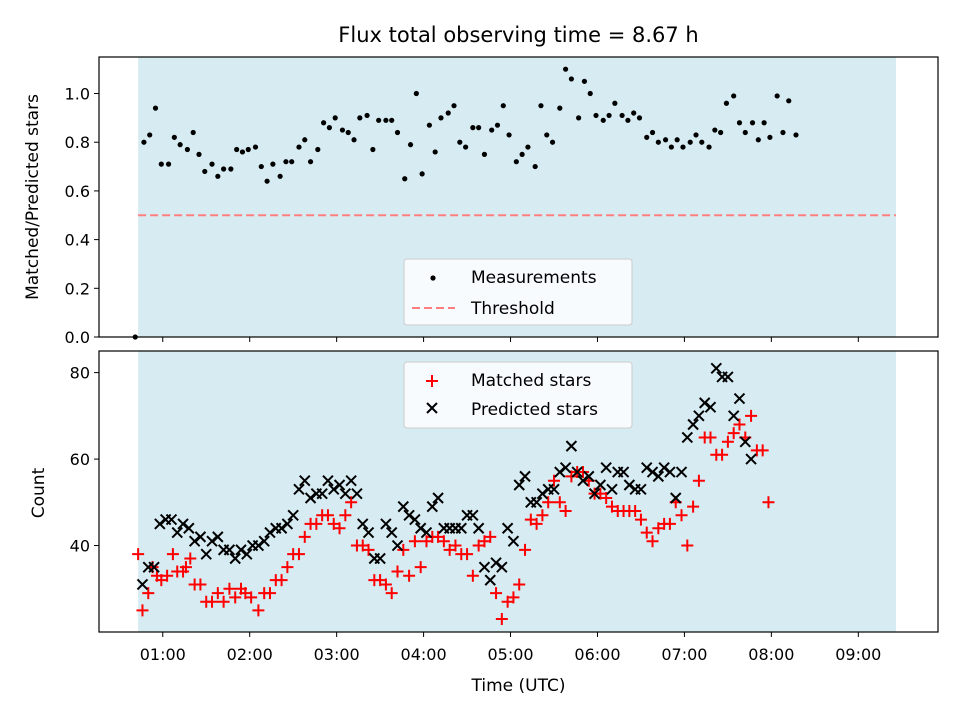 This screenshot has width=960, height=720. What do you see at coordinates (510, 654) in the screenshot?
I see `xtick-label: 05:00` at bounding box center [510, 654].